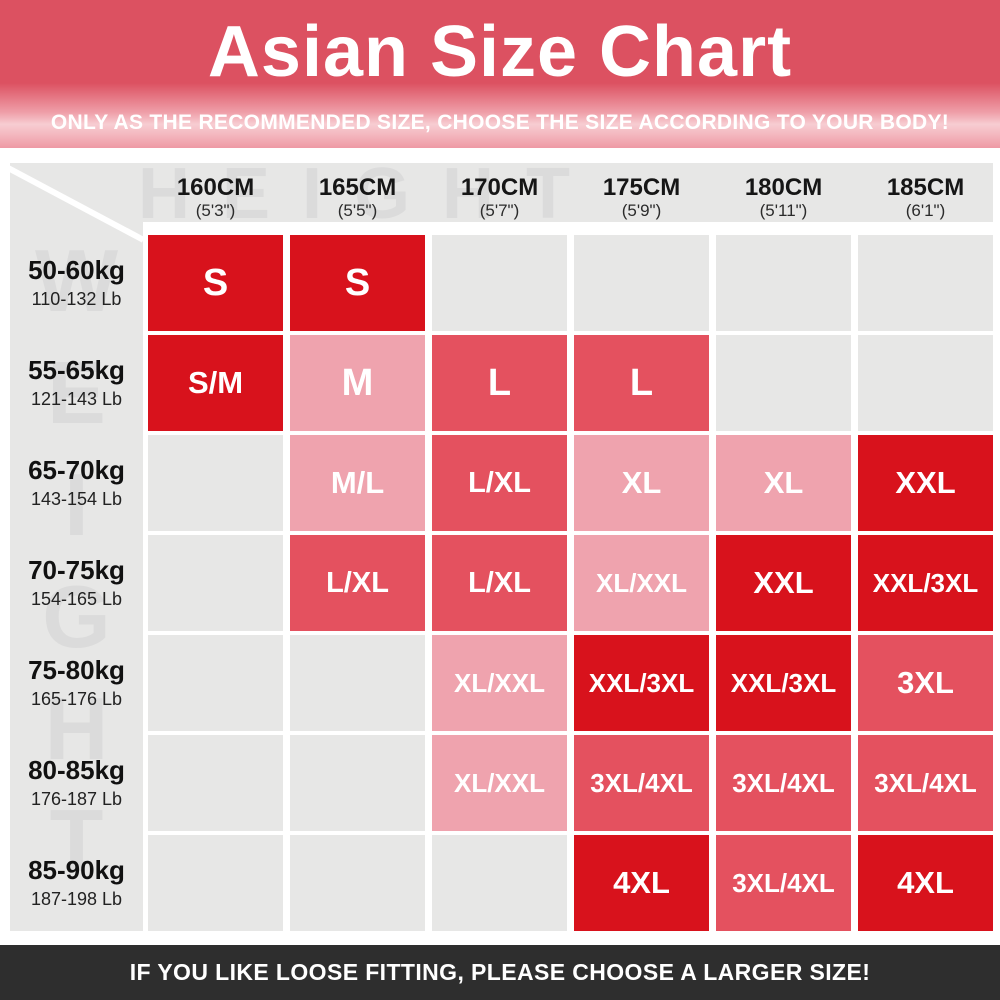 This screenshot has width=1000, height=1000. I want to click on weight-watermark-letter: E, so click(76, 392).